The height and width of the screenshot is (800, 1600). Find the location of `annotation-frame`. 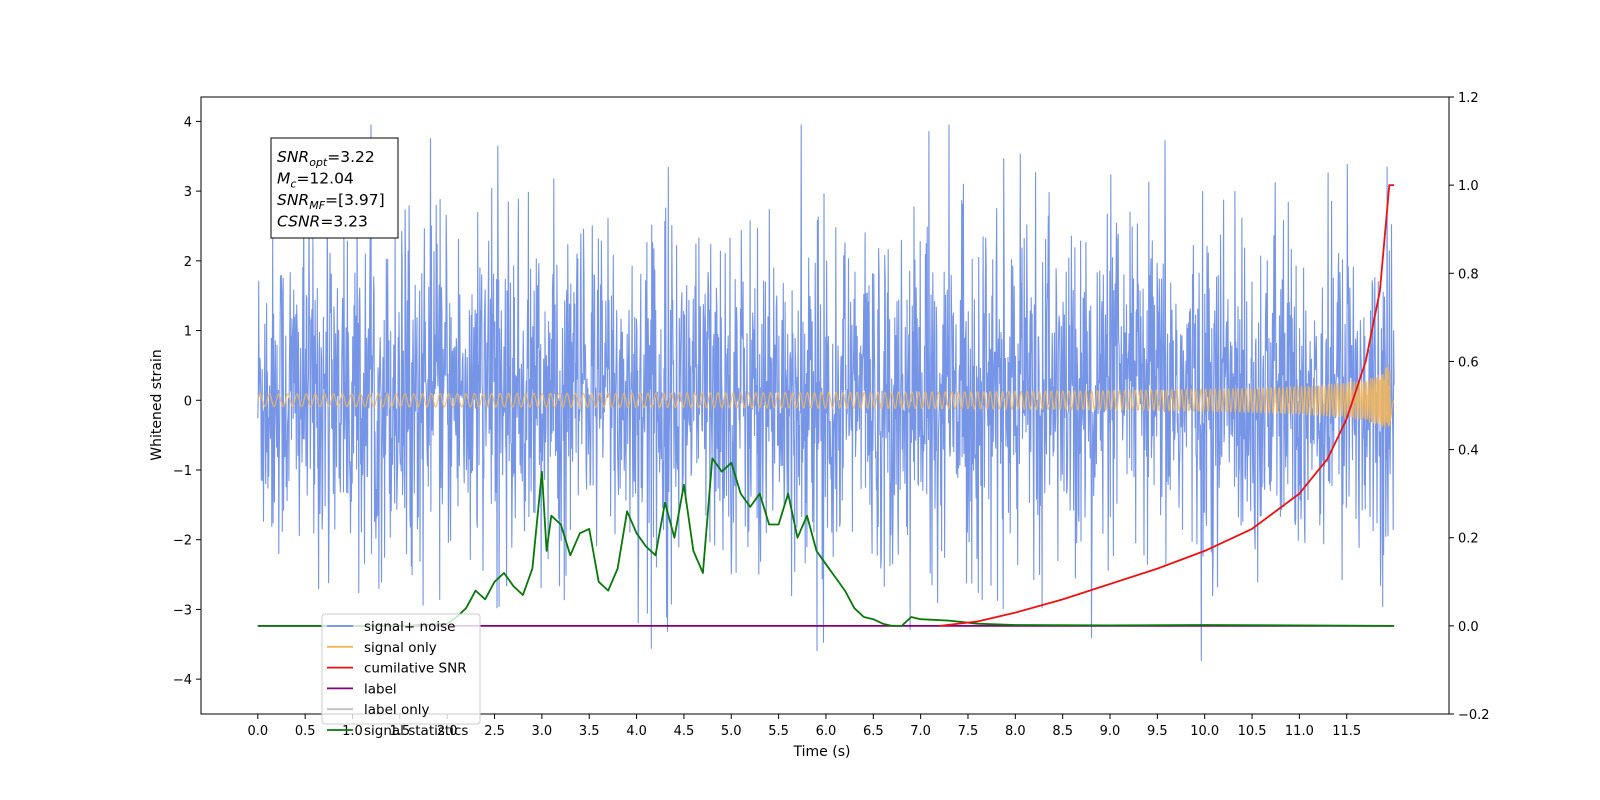

annotation-frame is located at coordinates (334, 188).